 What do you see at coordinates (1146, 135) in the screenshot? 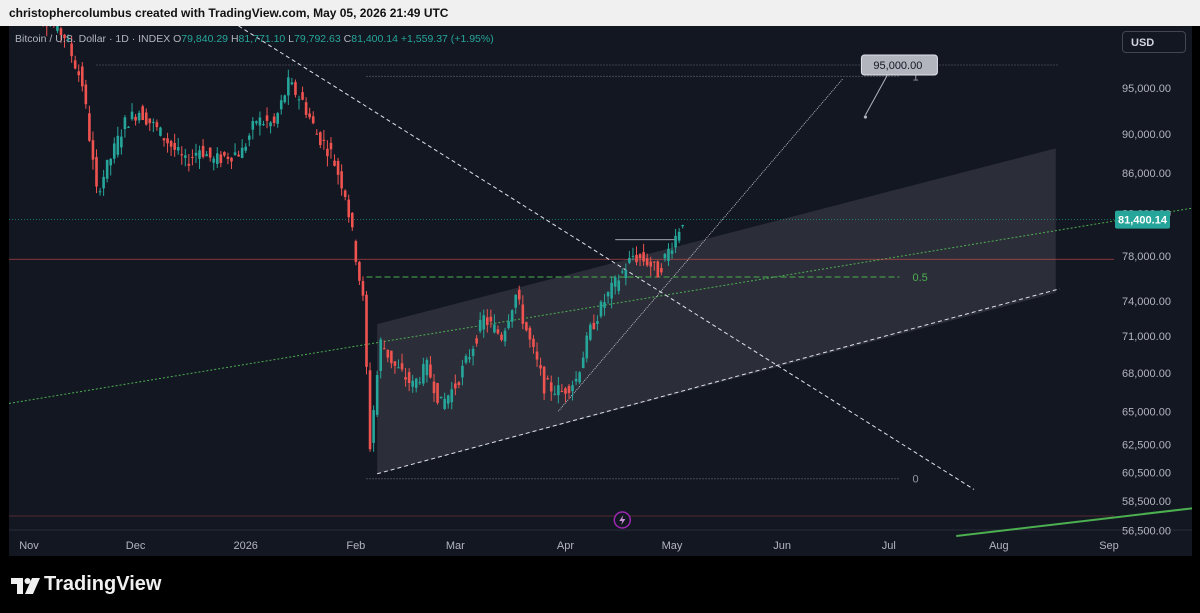
I see `price-axis-tick: 90,000.00` at bounding box center [1146, 135].